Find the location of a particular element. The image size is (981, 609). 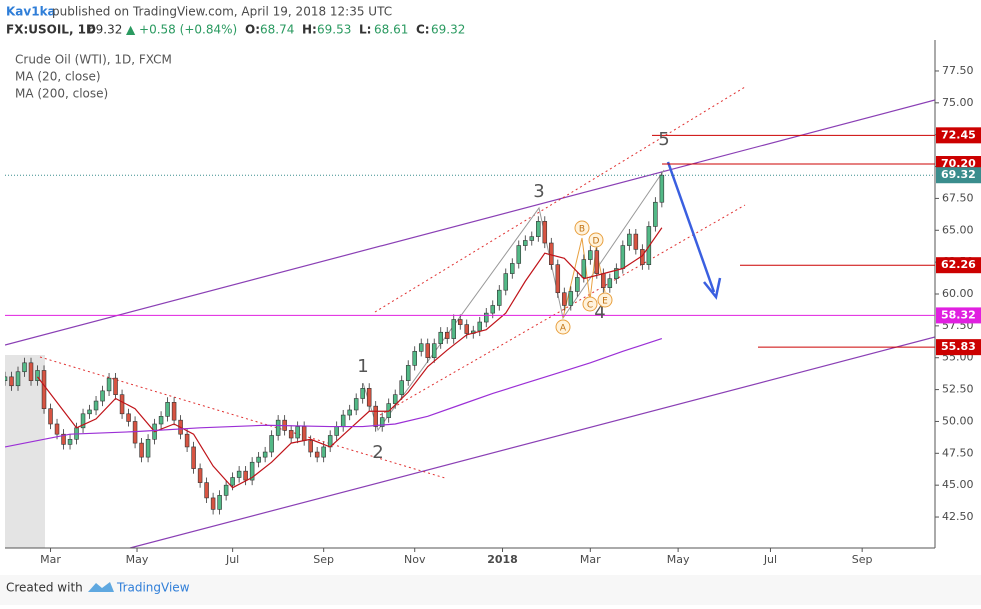

wave-label: 4 is located at coordinates (599, 312).